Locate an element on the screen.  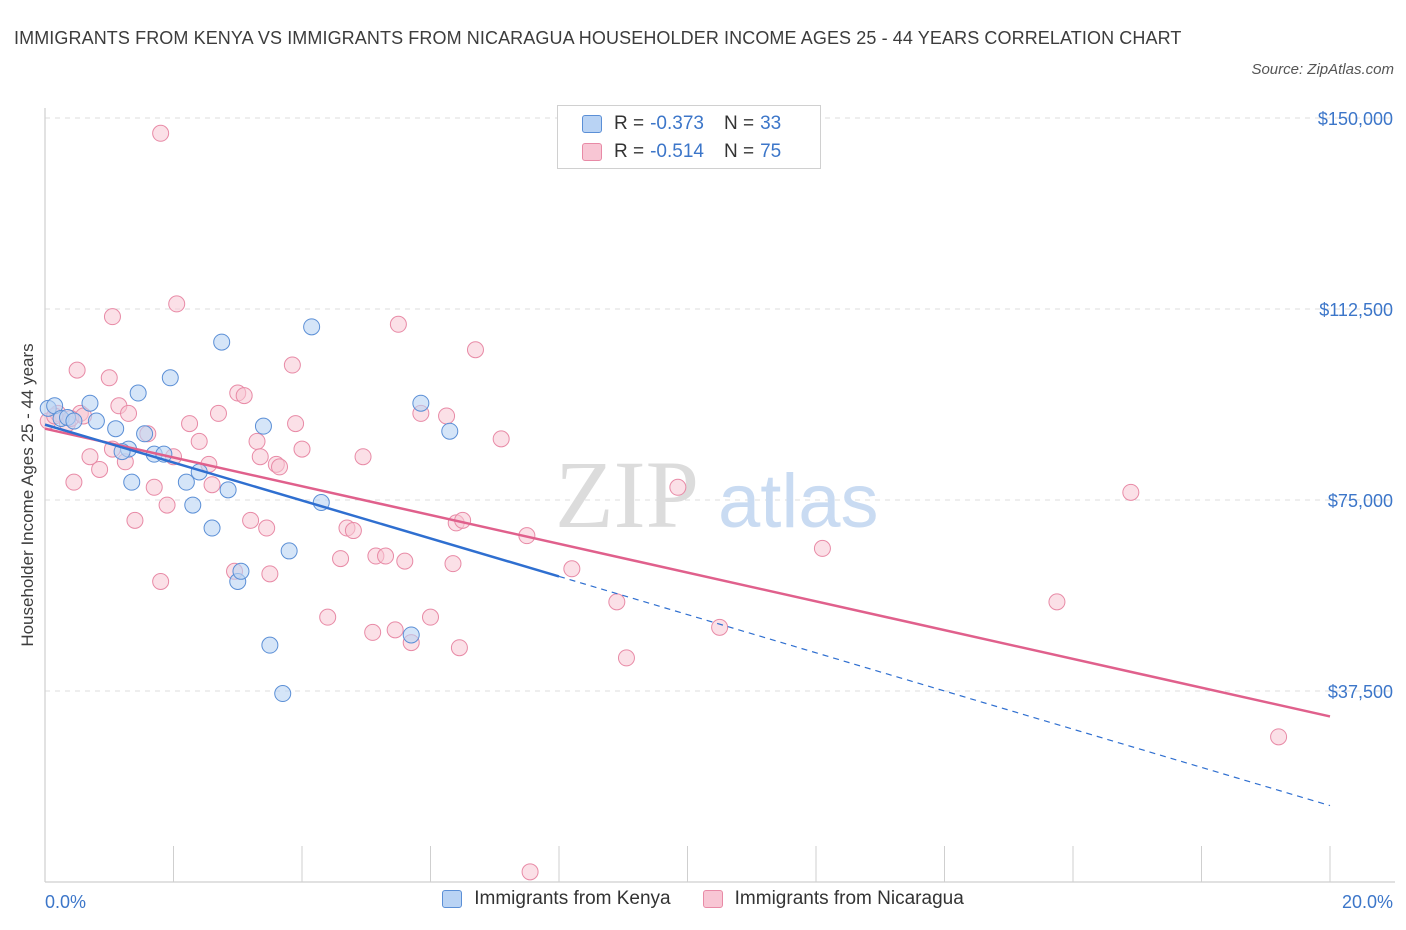
legend-item-nicaragua: Immigrants from Nicaragua is located at coordinates (833, 899).